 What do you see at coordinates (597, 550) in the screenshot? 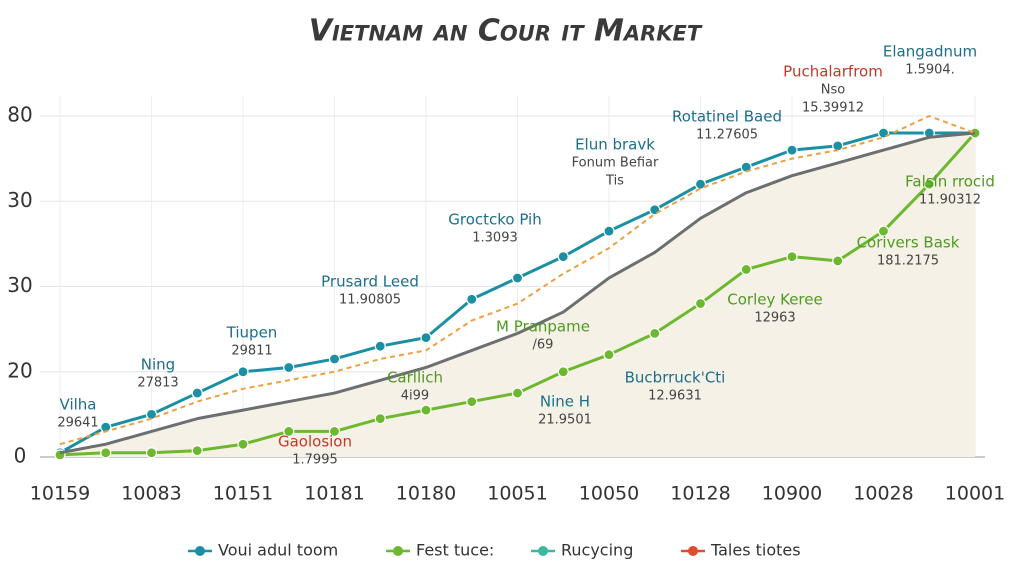
I see `legend-label: Rucycing` at bounding box center [597, 550].